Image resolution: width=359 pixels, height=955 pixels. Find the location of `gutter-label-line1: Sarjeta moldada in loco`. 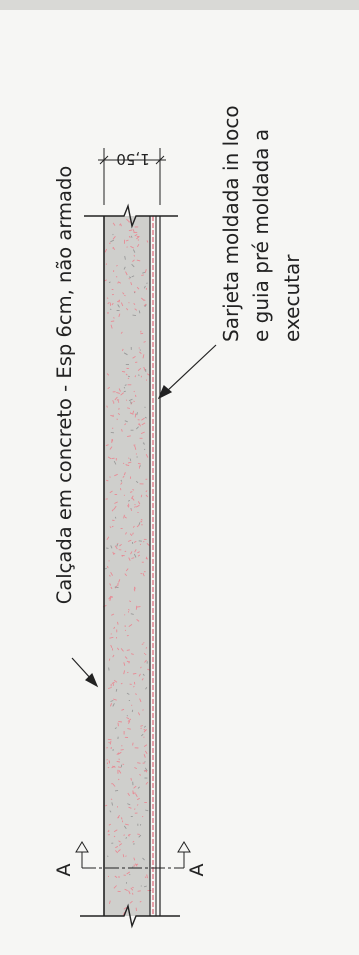

gutter-label-line1: Sarjeta moldada in loco is located at coordinates (231, 223).